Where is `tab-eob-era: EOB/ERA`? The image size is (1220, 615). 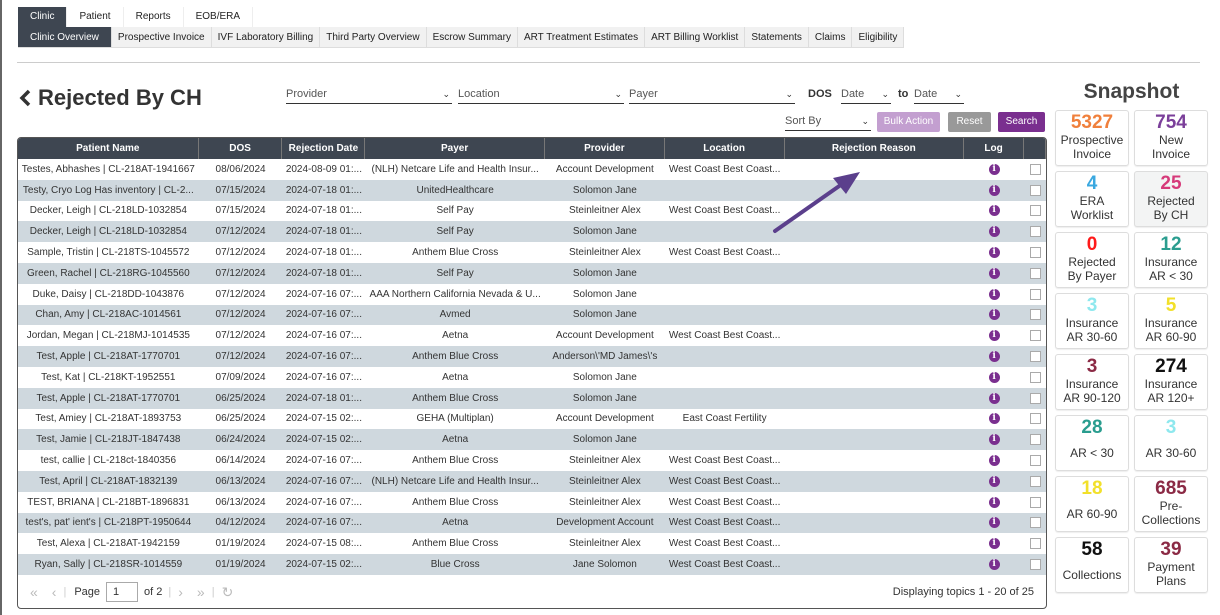 tab-eob-era: EOB/ERA is located at coordinates (219, 17).